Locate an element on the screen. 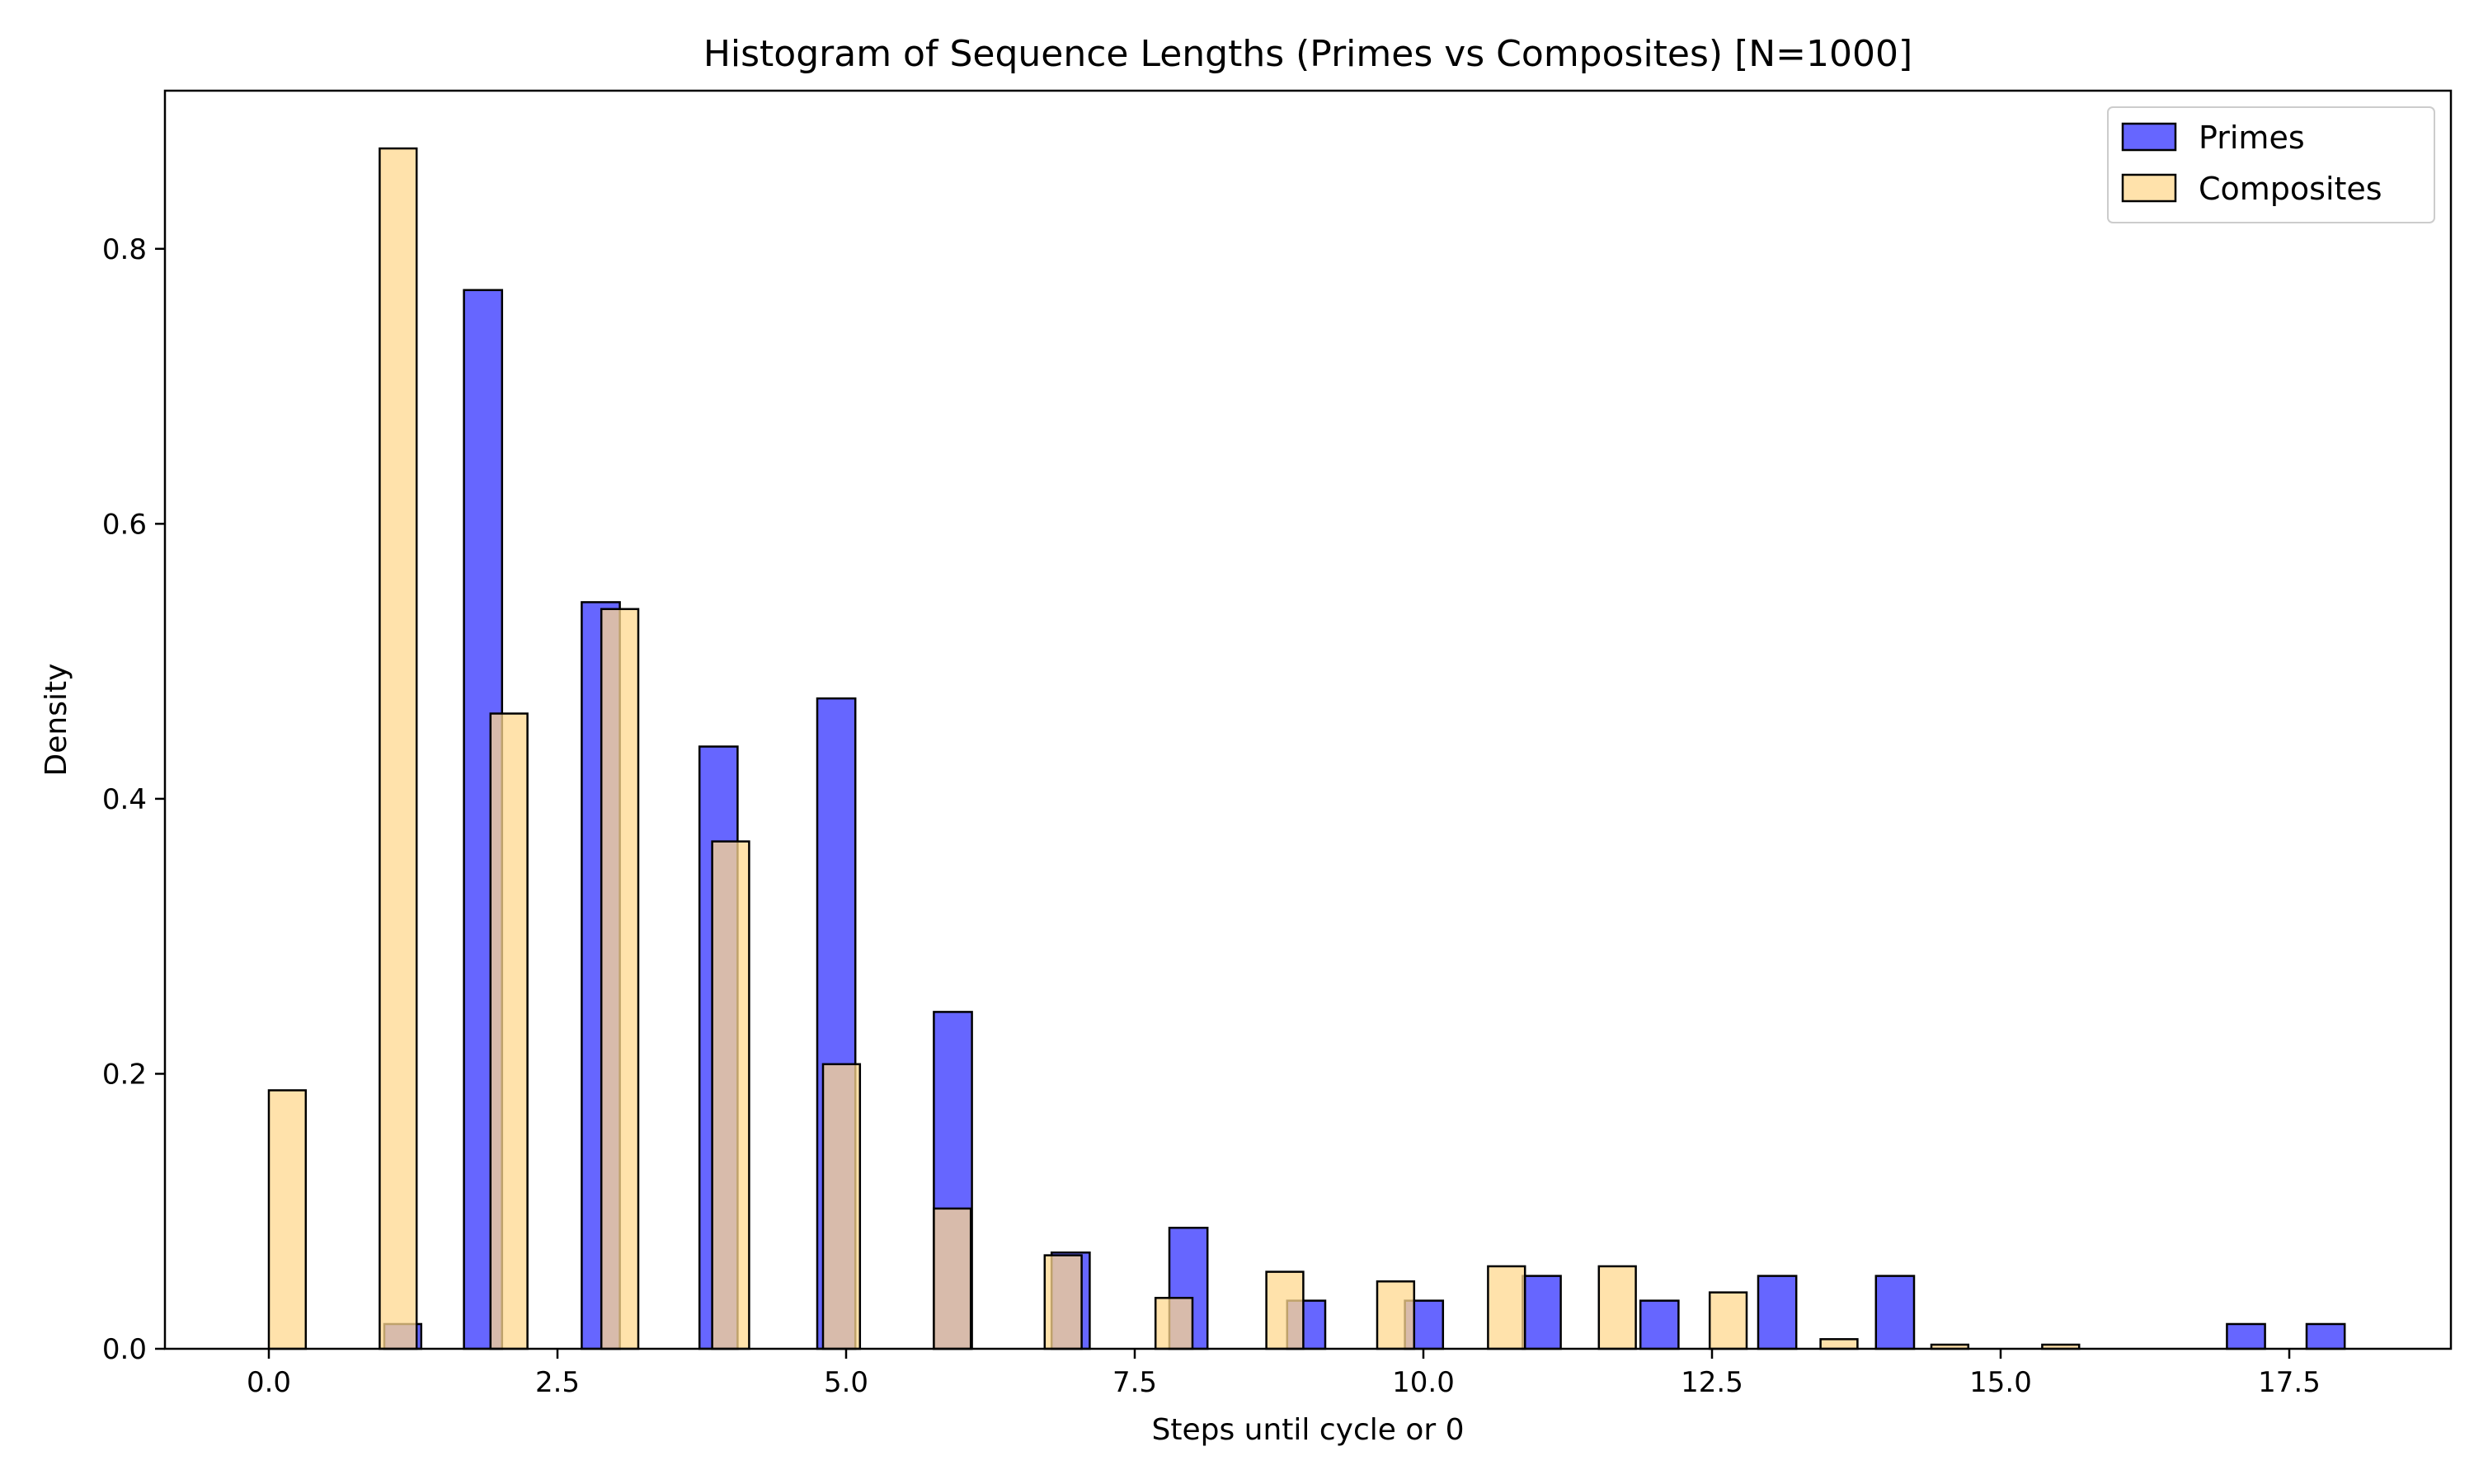 The height and width of the screenshot is (1484, 2474). y-tick-label: 0.6 is located at coordinates (124, 524).